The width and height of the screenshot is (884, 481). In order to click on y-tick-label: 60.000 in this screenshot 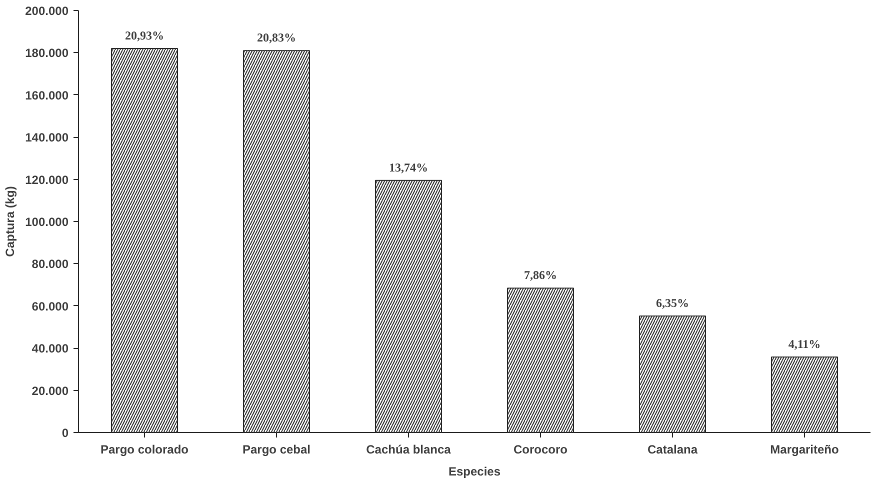, I will do `click(50, 306)`.